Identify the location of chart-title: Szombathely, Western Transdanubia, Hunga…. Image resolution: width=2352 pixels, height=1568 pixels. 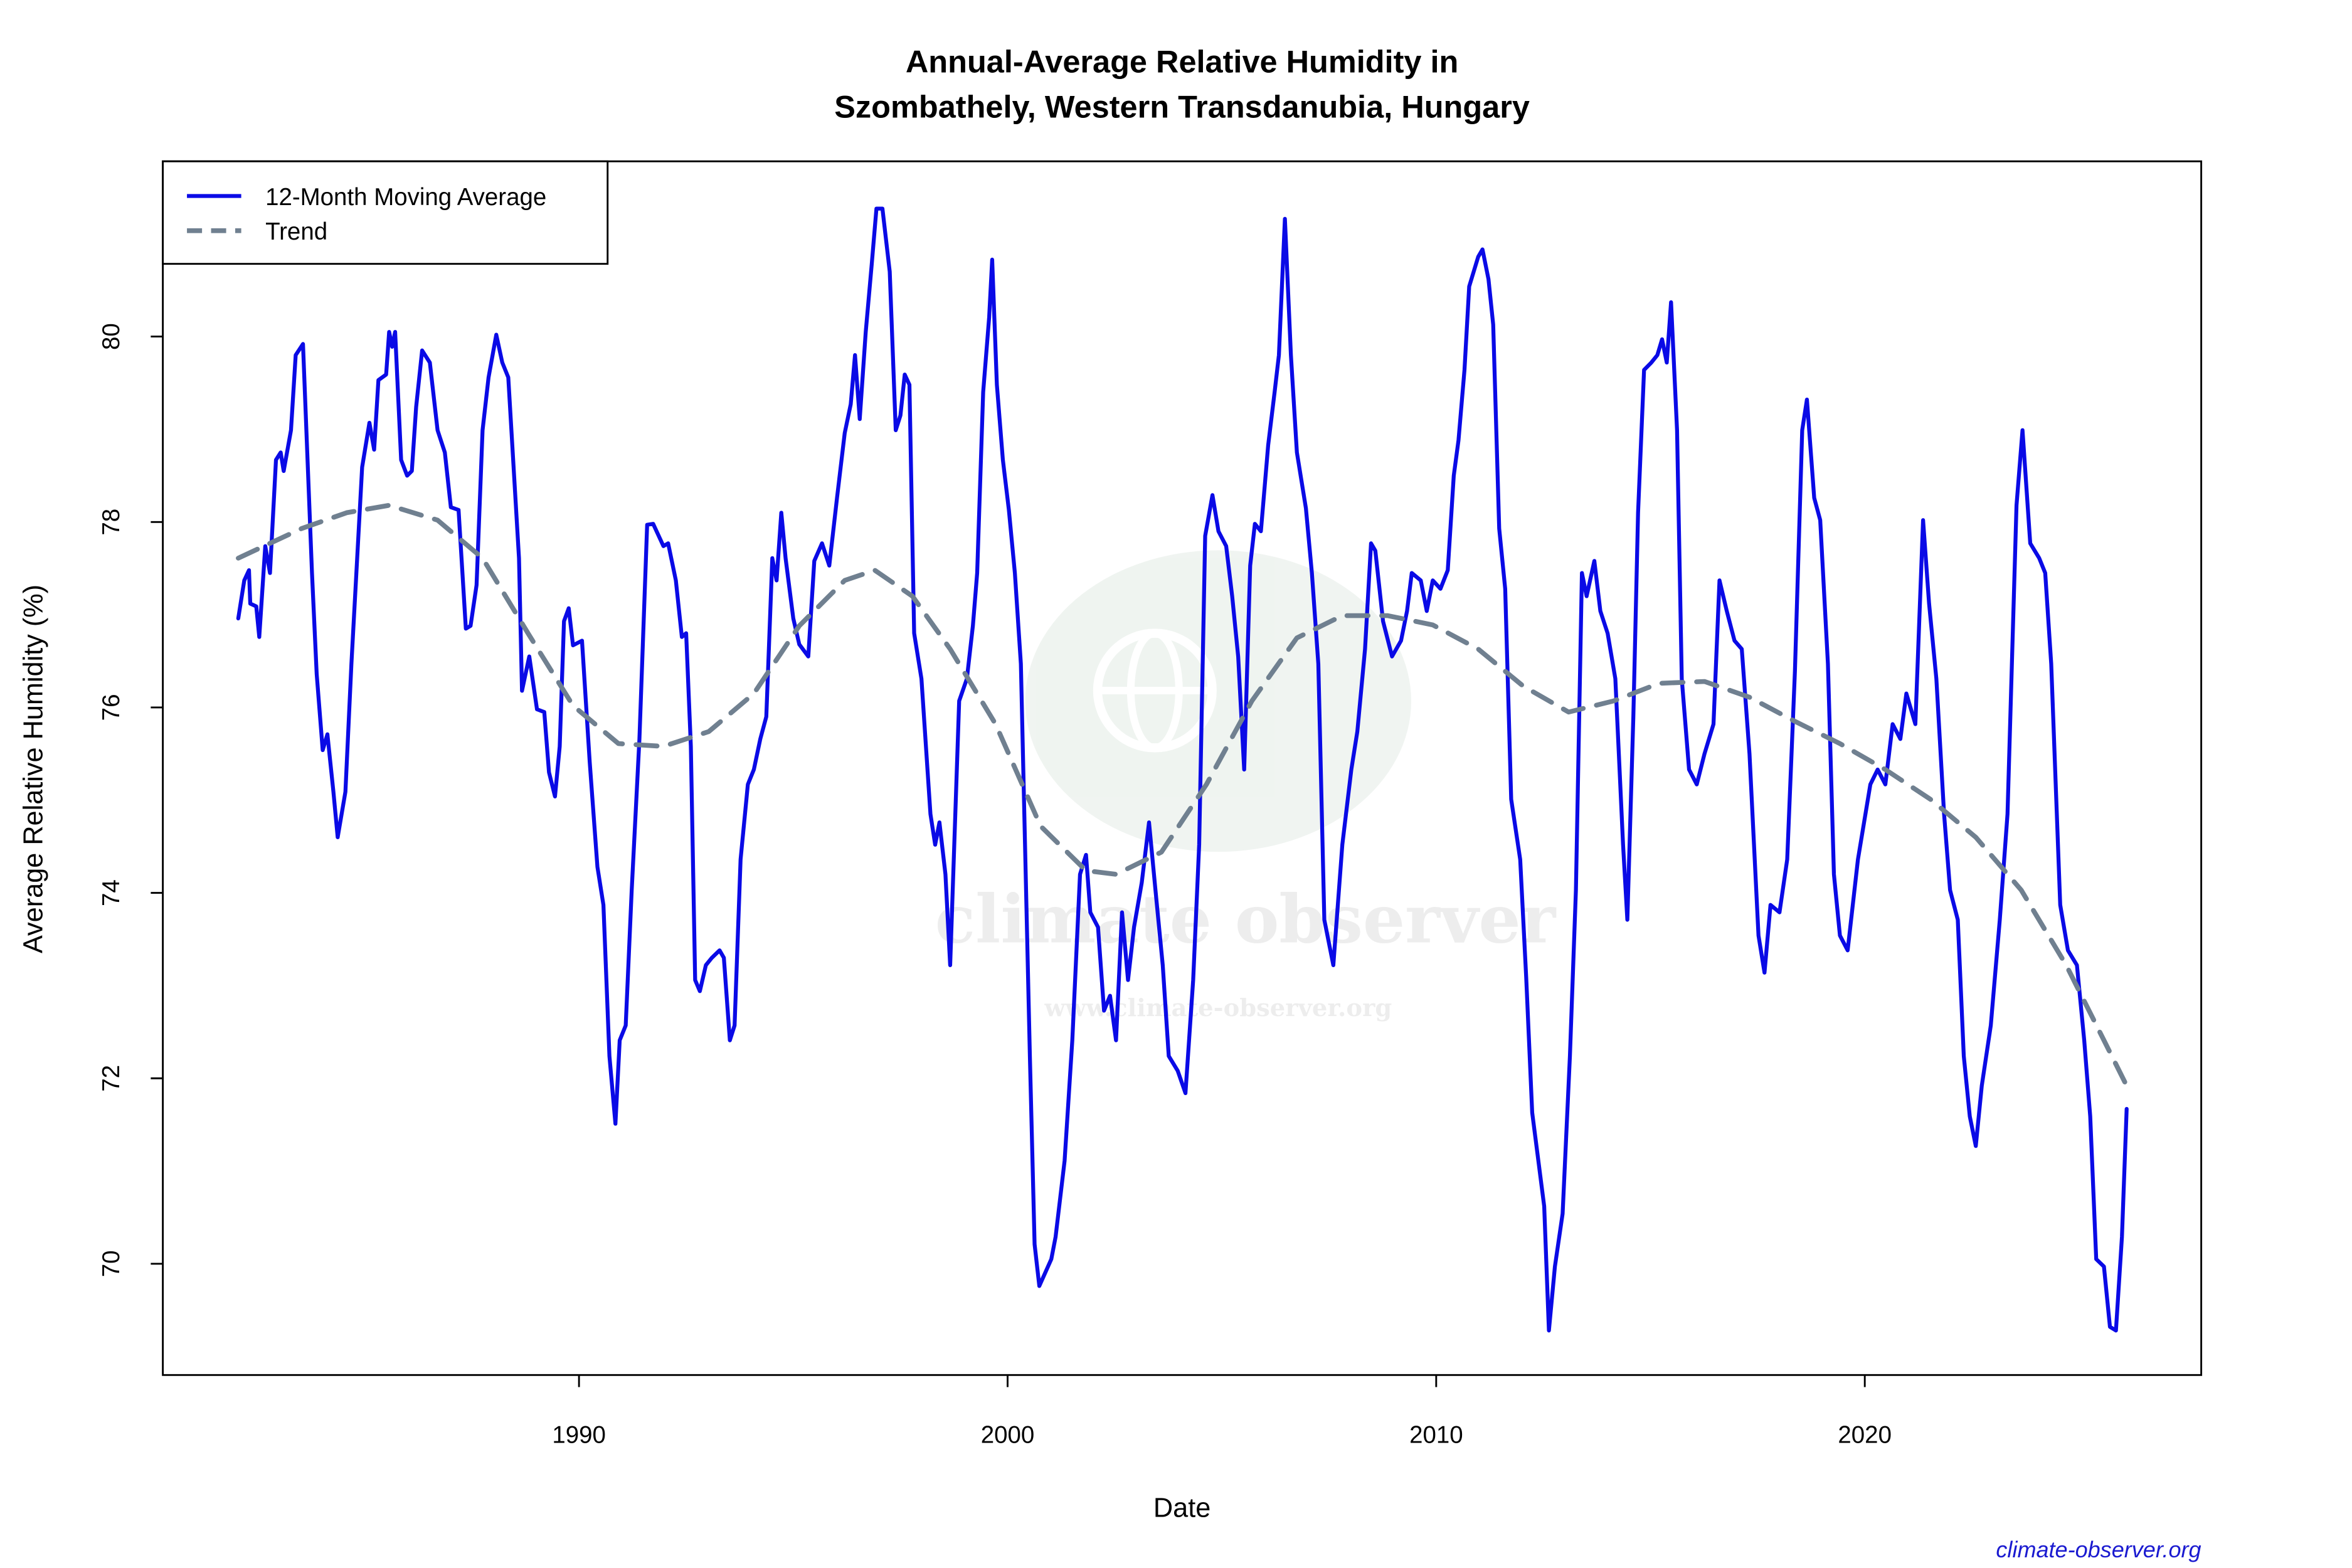
(1182, 107).